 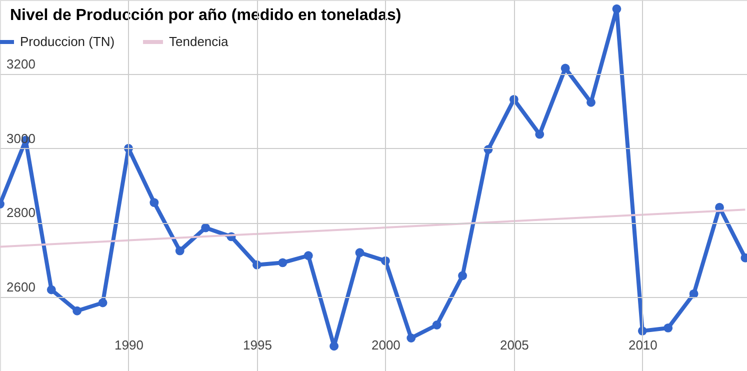 I want to click on x-tick-label: 2010, so click(x=643, y=345).